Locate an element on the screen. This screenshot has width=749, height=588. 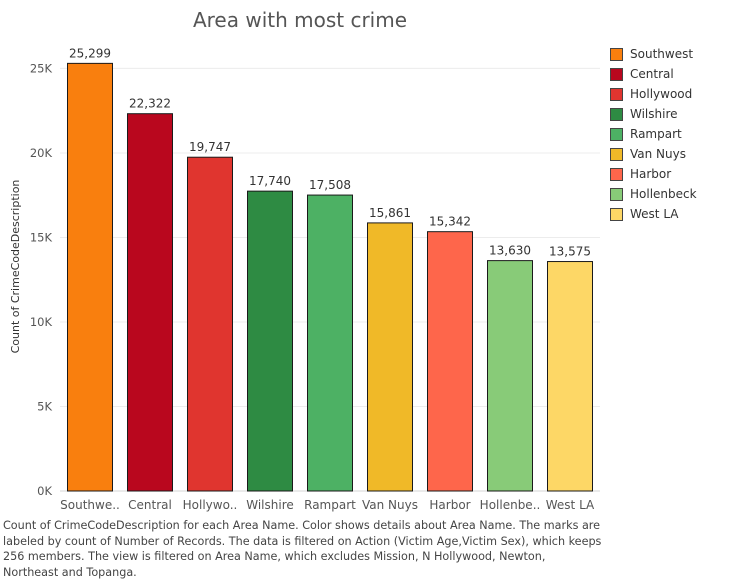
x-tick-label: Van Nuys is located at coordinates (390, 505).